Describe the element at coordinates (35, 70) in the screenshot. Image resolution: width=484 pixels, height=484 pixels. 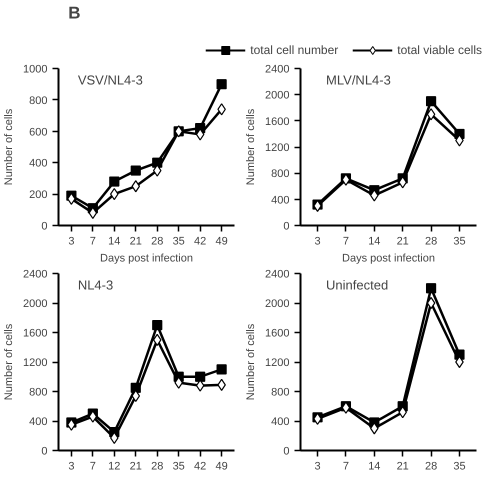
I see `y-tick-label: 1000` at that location.